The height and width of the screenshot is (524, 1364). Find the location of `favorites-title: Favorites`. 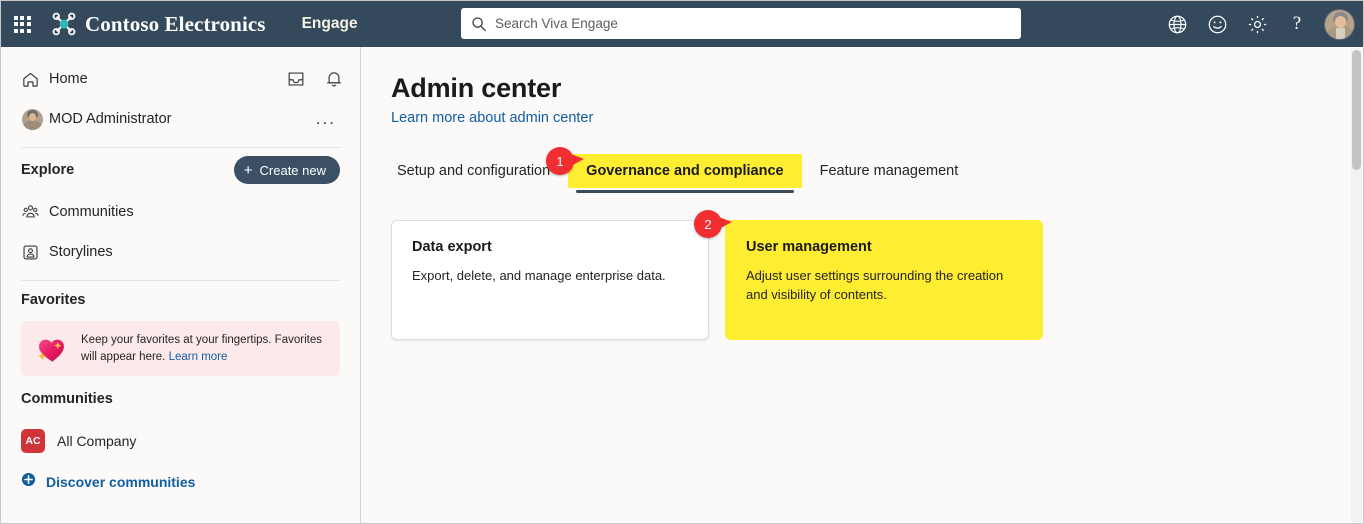

favorites-title: Favorites is located at coordinates (53, 300).